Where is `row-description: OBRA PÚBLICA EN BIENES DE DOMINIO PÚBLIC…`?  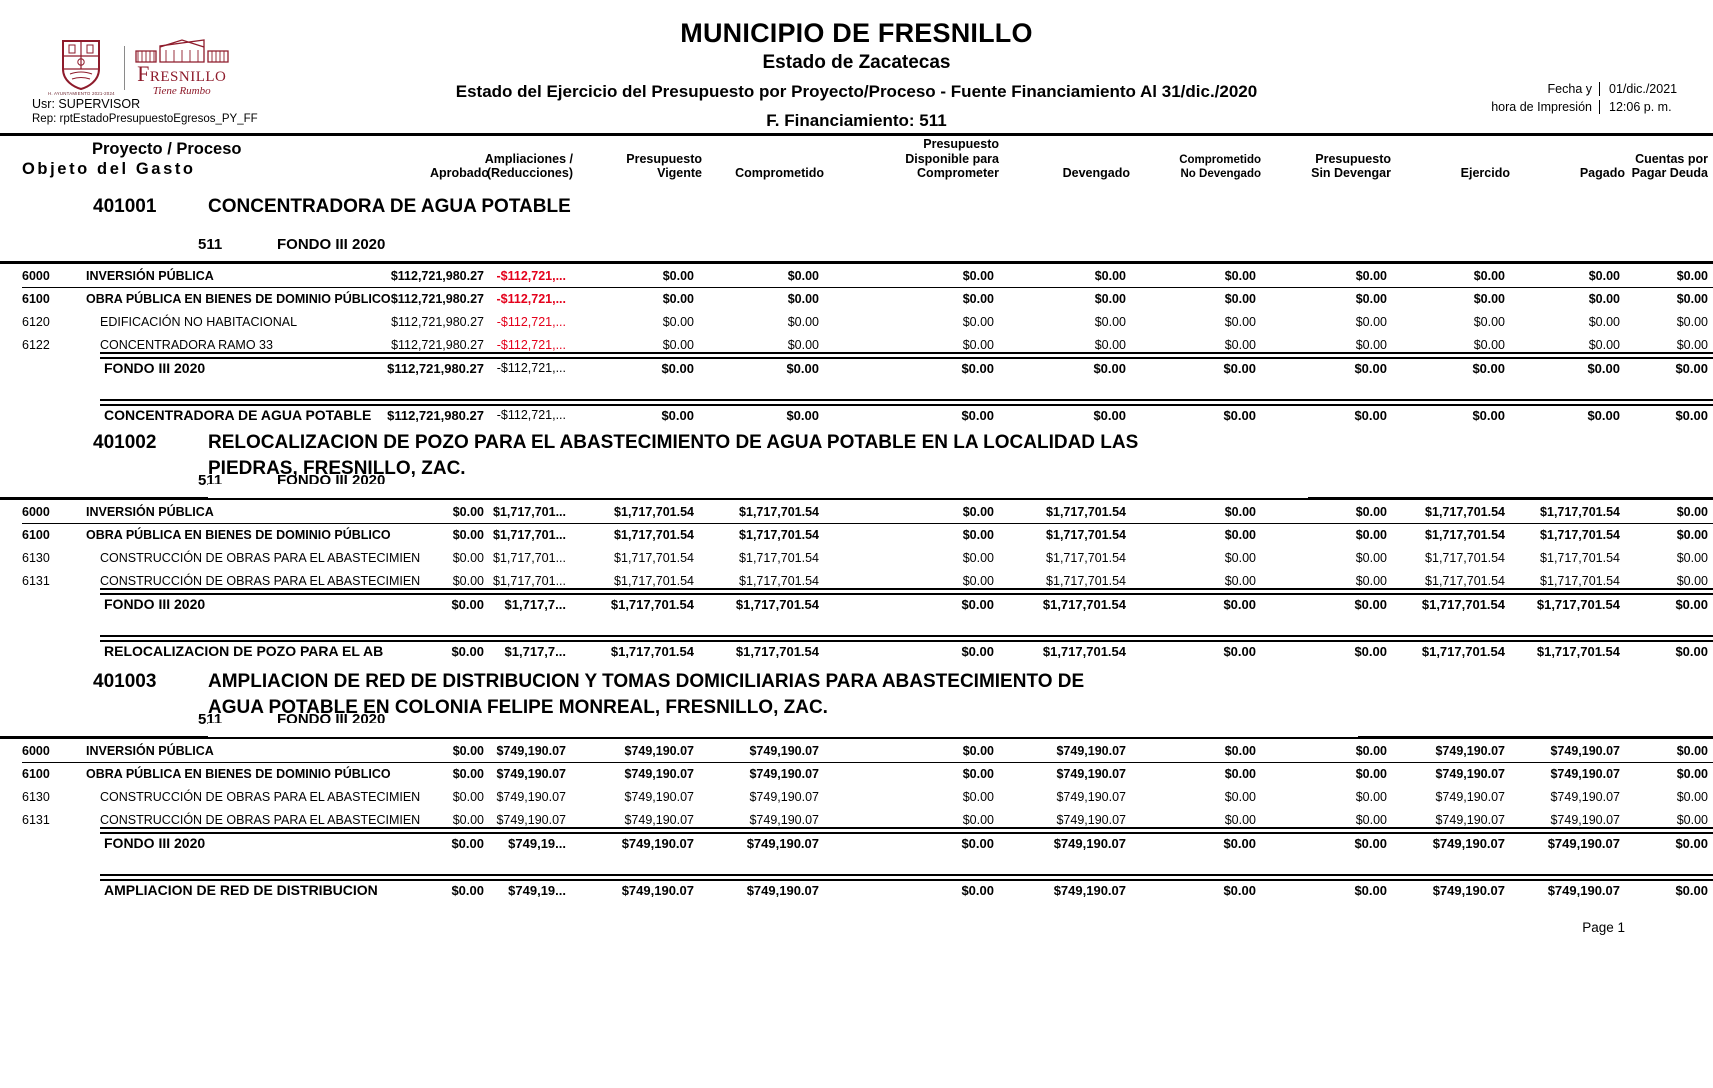 row-description: OBRA PÚBLICA EN BIENES DE DOMINIO PÚBLIC… is located at coordinates (238, 774).